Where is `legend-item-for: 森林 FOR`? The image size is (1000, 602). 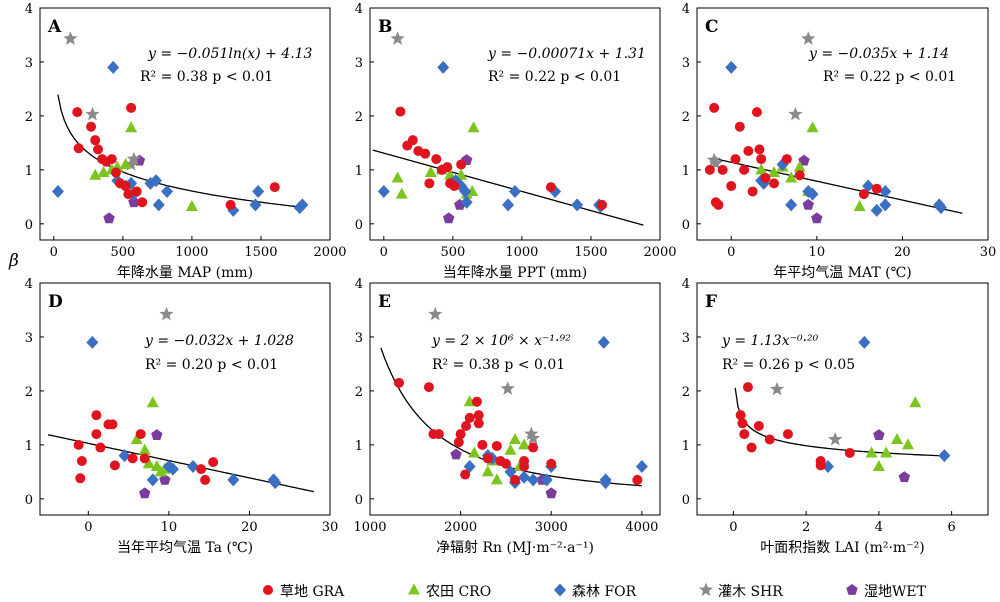
legend-item-for: 森林 FOR is located at coordinates (595, 591).